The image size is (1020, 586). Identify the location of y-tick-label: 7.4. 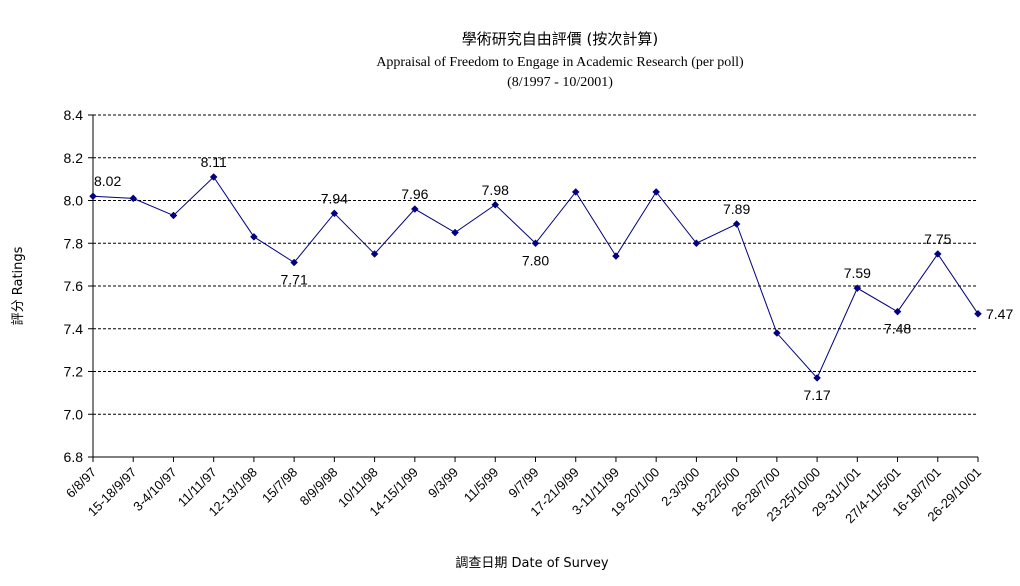
(74, 329).